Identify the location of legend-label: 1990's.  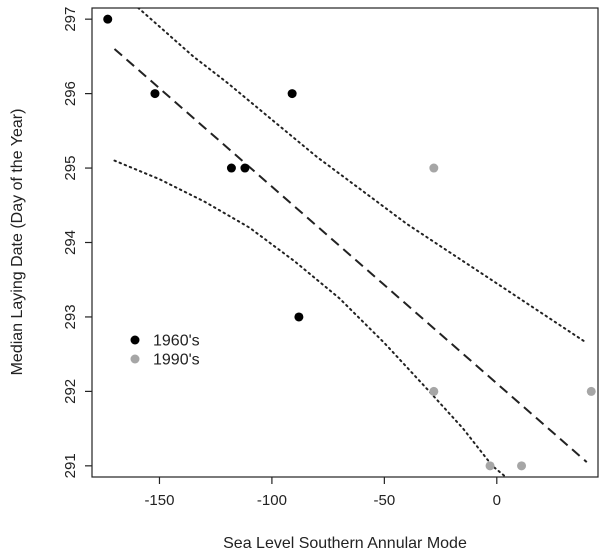
(176, 360).